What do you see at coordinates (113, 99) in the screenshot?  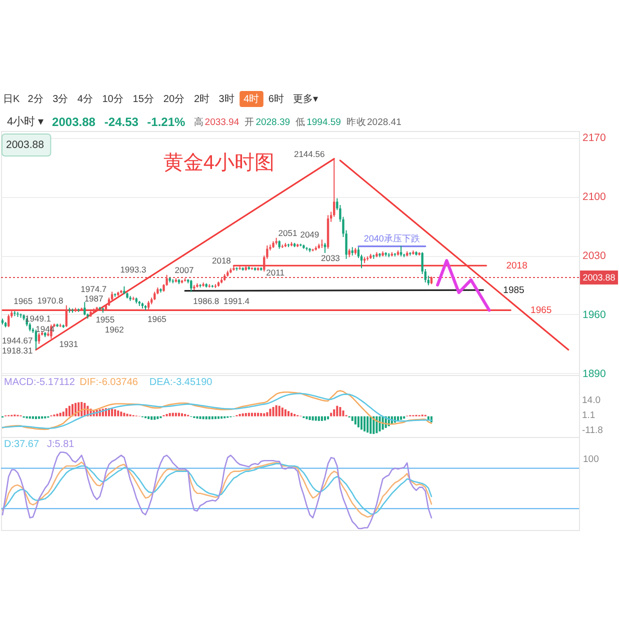 I see `text: 10分` at bounding box center [113, 99].